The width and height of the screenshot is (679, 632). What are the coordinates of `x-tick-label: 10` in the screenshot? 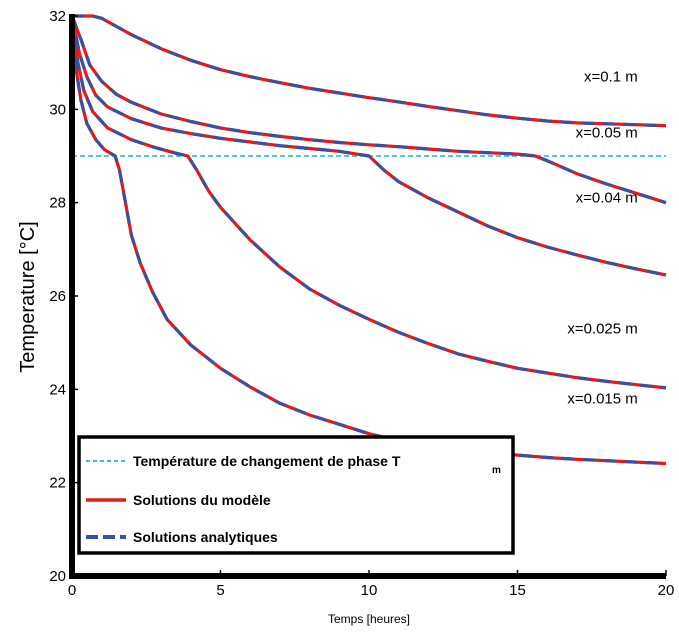 It's located at (369, 590).